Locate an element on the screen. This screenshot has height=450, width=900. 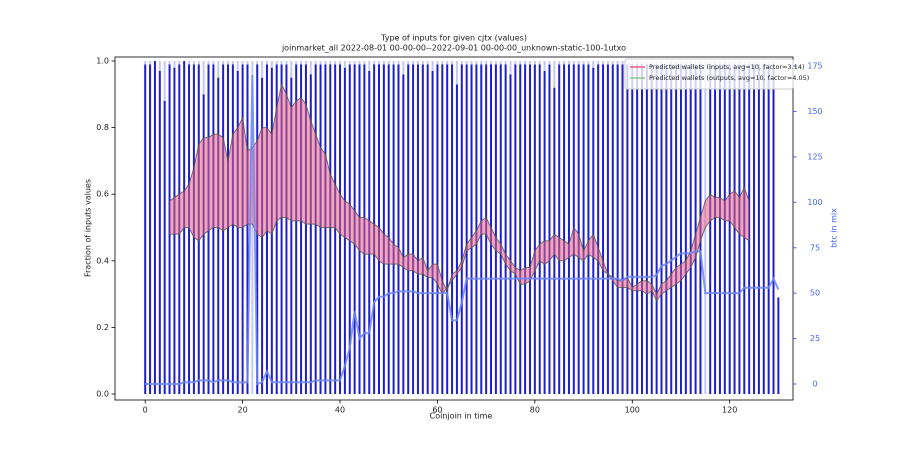
x-tick-label: 120 is located at coordinates (729, 410).